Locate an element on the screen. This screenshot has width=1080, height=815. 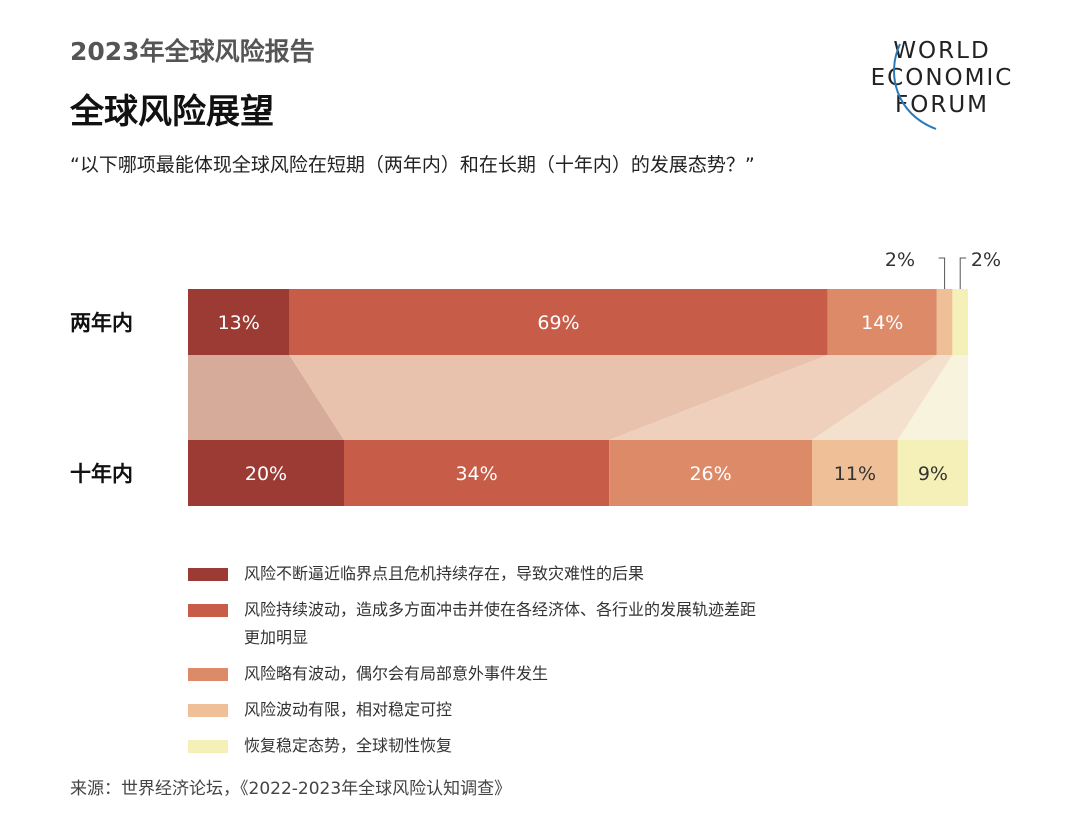
legend-item: 风险持续波动，造成多方面冲击并使在各经济体、各行业的发展轨迹差距更加明显 is located at coordinates (476, 624).